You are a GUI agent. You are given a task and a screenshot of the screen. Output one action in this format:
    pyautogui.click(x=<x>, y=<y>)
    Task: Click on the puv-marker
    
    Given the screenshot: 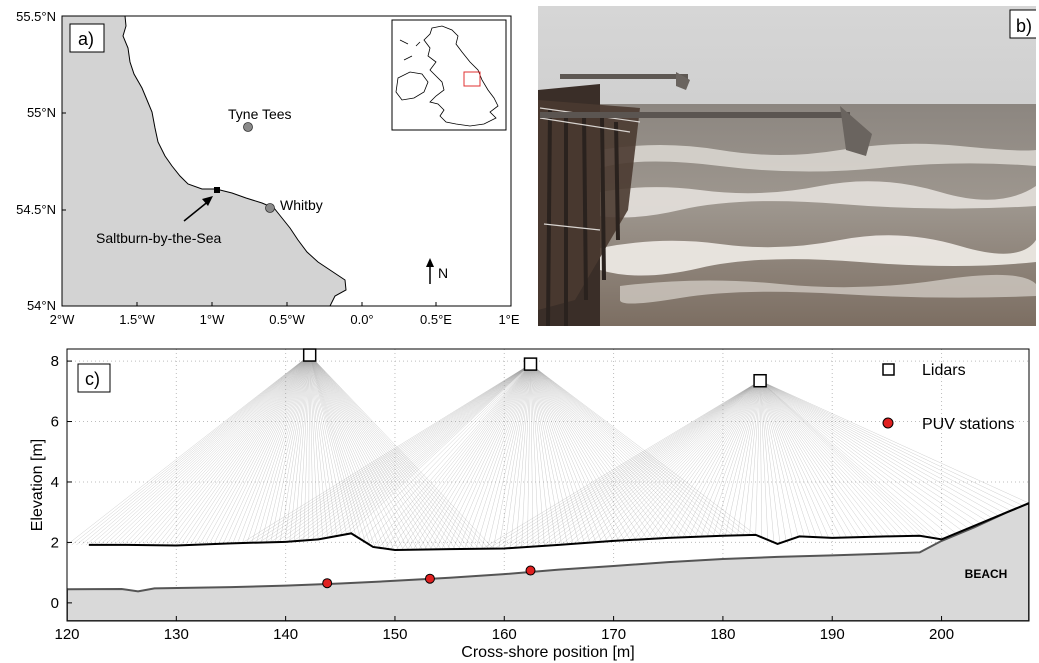 What is the action you would take?
    pyautogui.click(x=530, y=570)
    